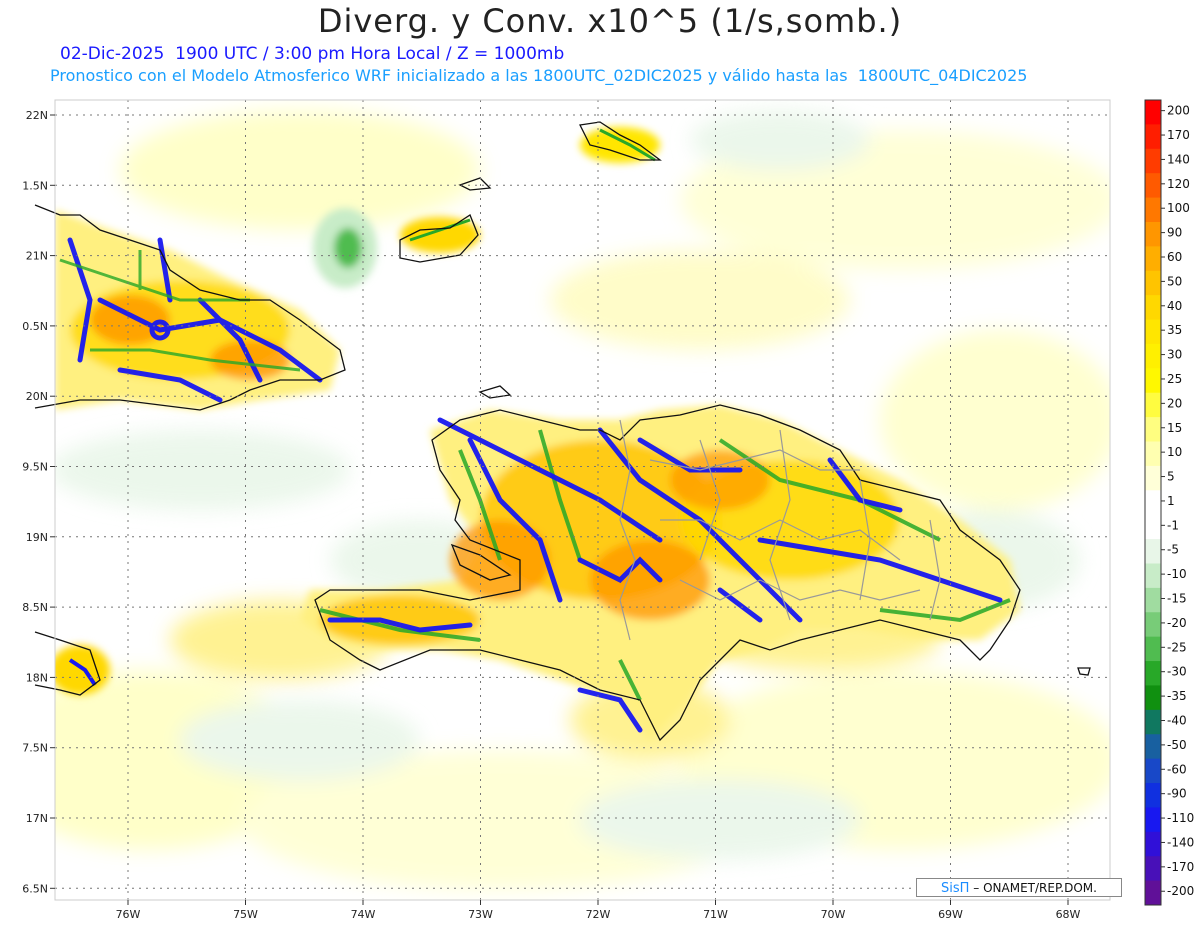  Describe the element at coordinates (1177, 745) in the screenshot. I see `colorbar-label: -50` at that location.